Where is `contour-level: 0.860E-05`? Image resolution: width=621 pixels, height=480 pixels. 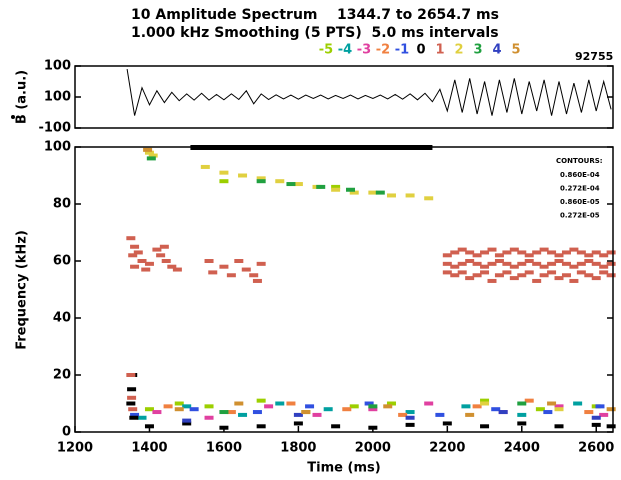 contour-level: 0.860E-05 is located at coordinates (580, 202).